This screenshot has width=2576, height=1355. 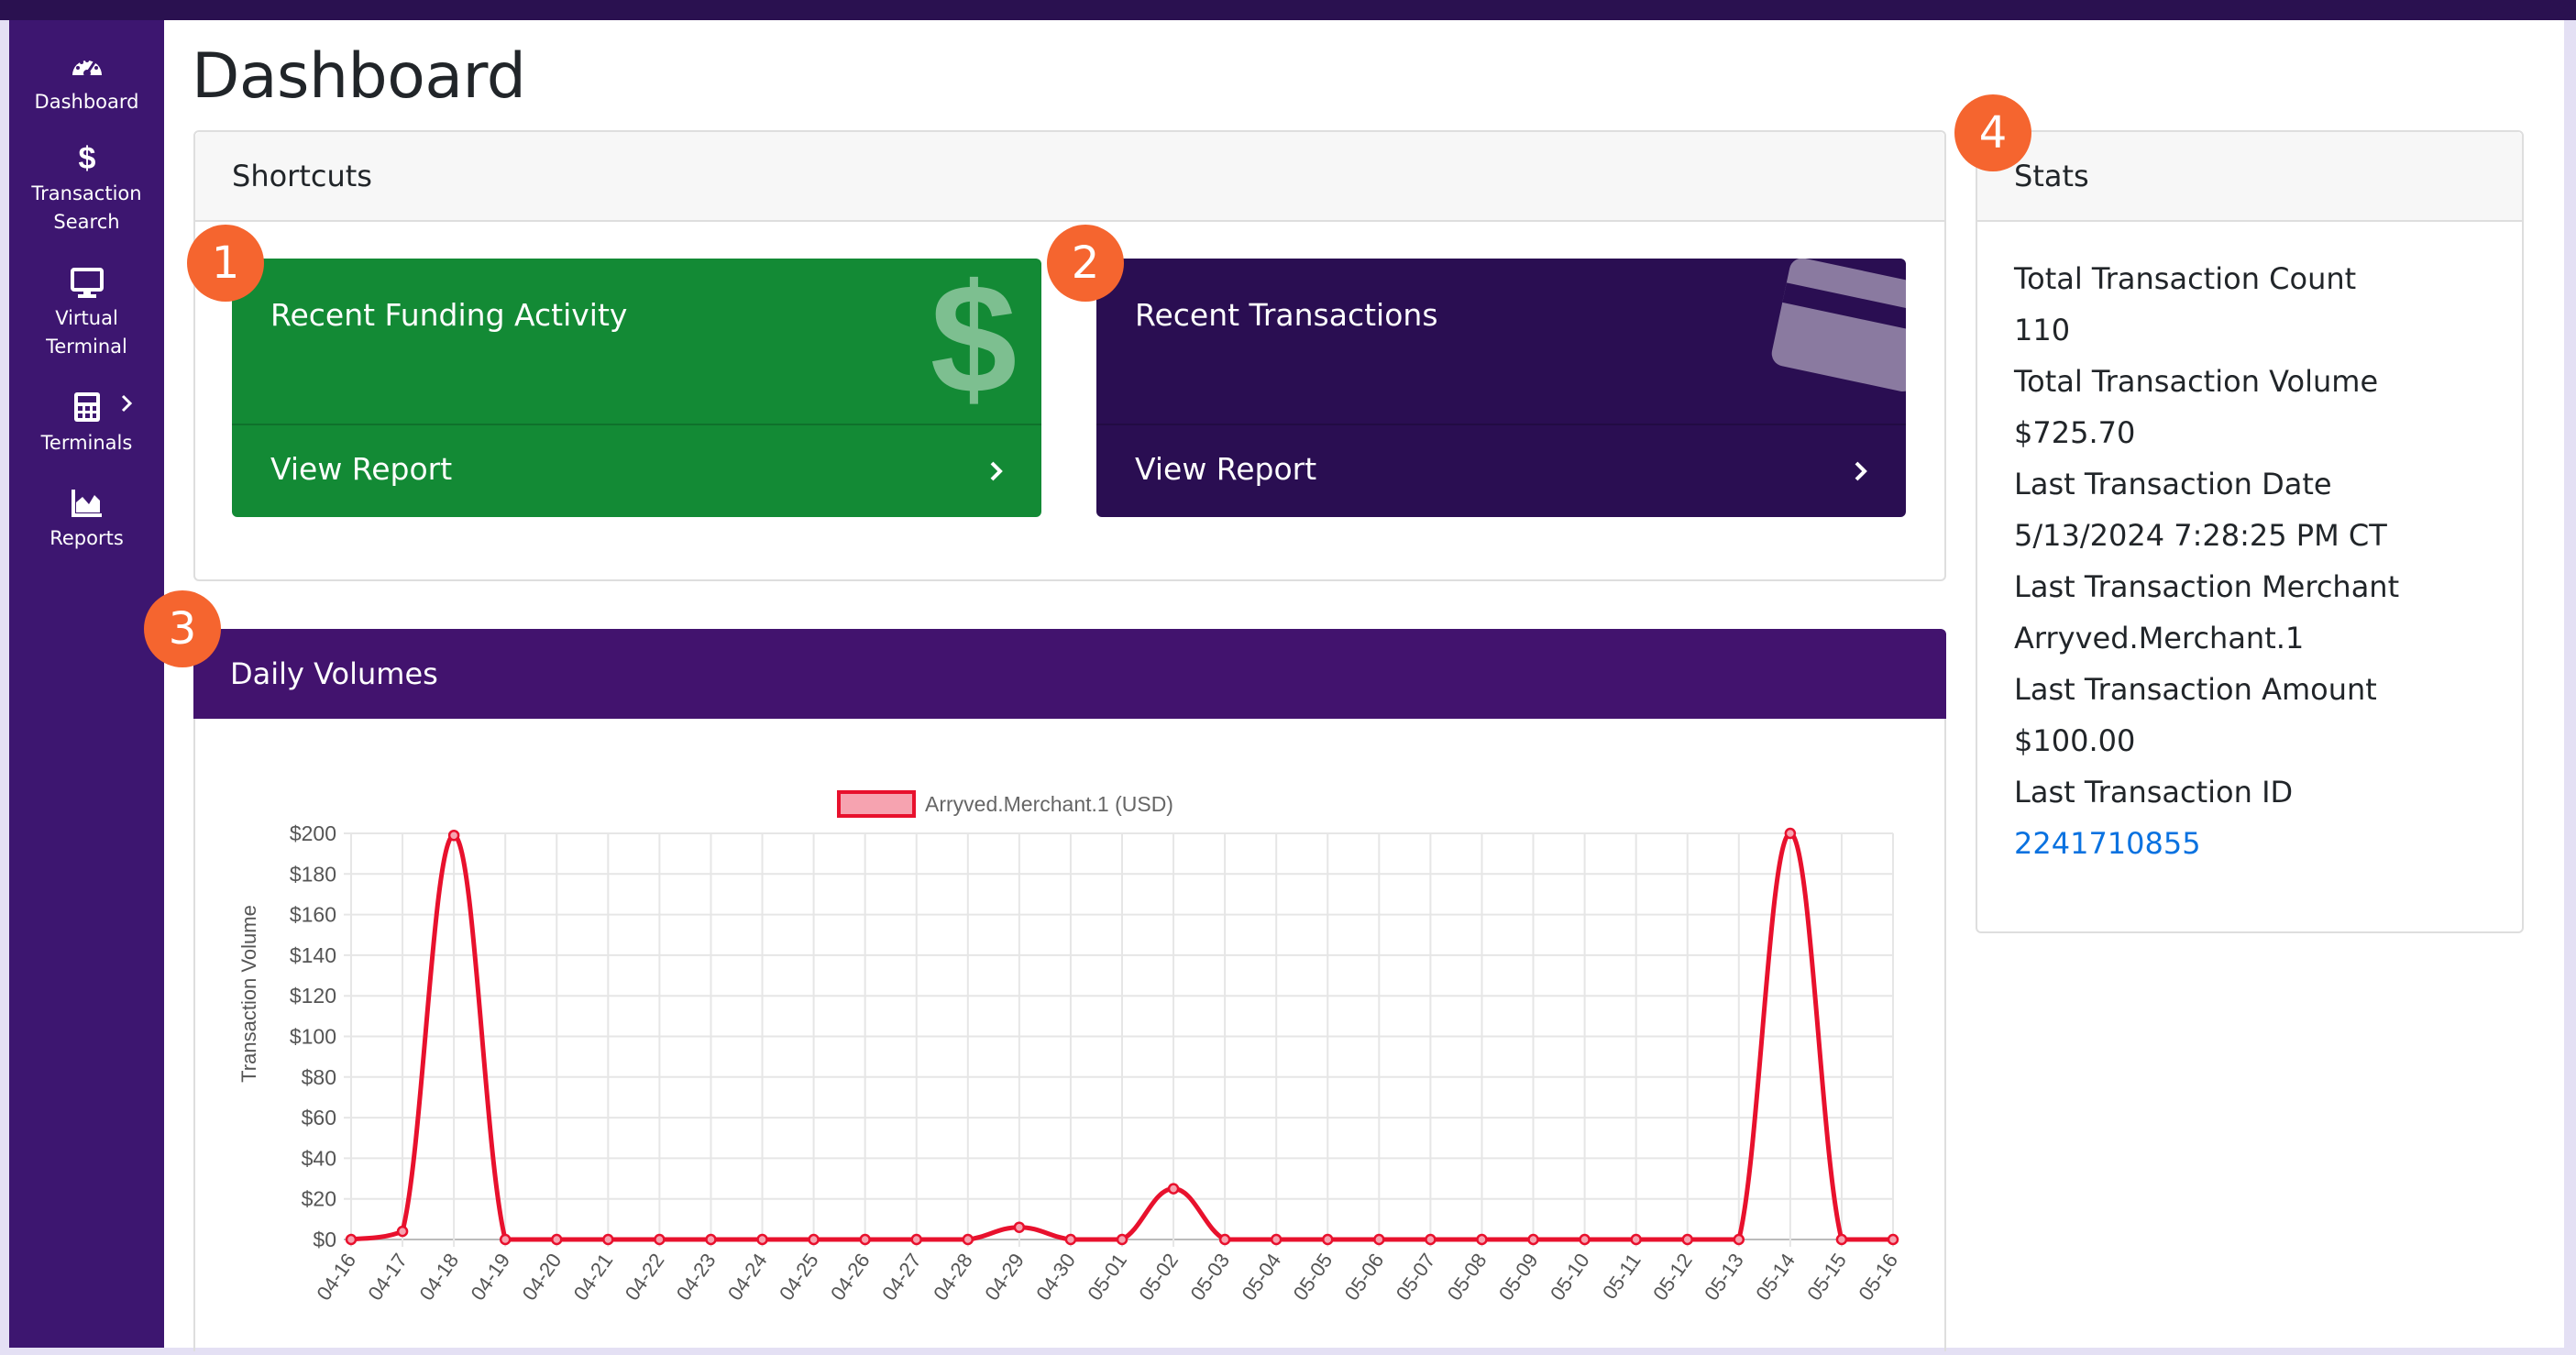 I want to click on y-tick-label: $0, so click(x=325, y=1240).